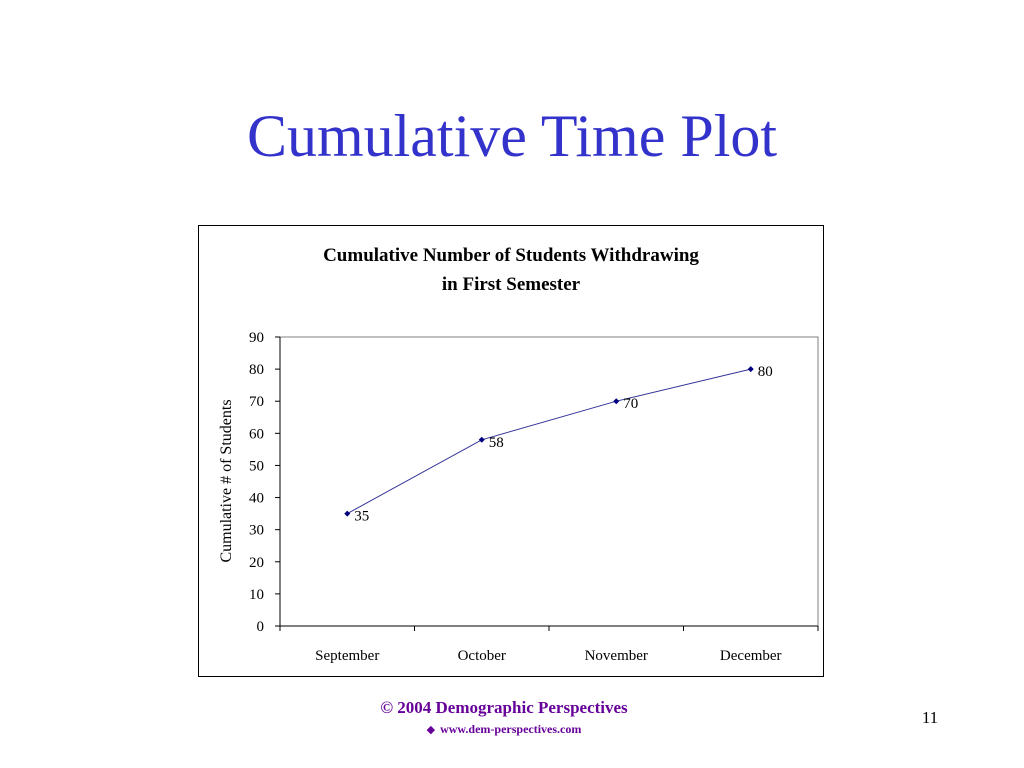  I want to click on footer-url: www.dem-perspectives.com, so click(511, 729).